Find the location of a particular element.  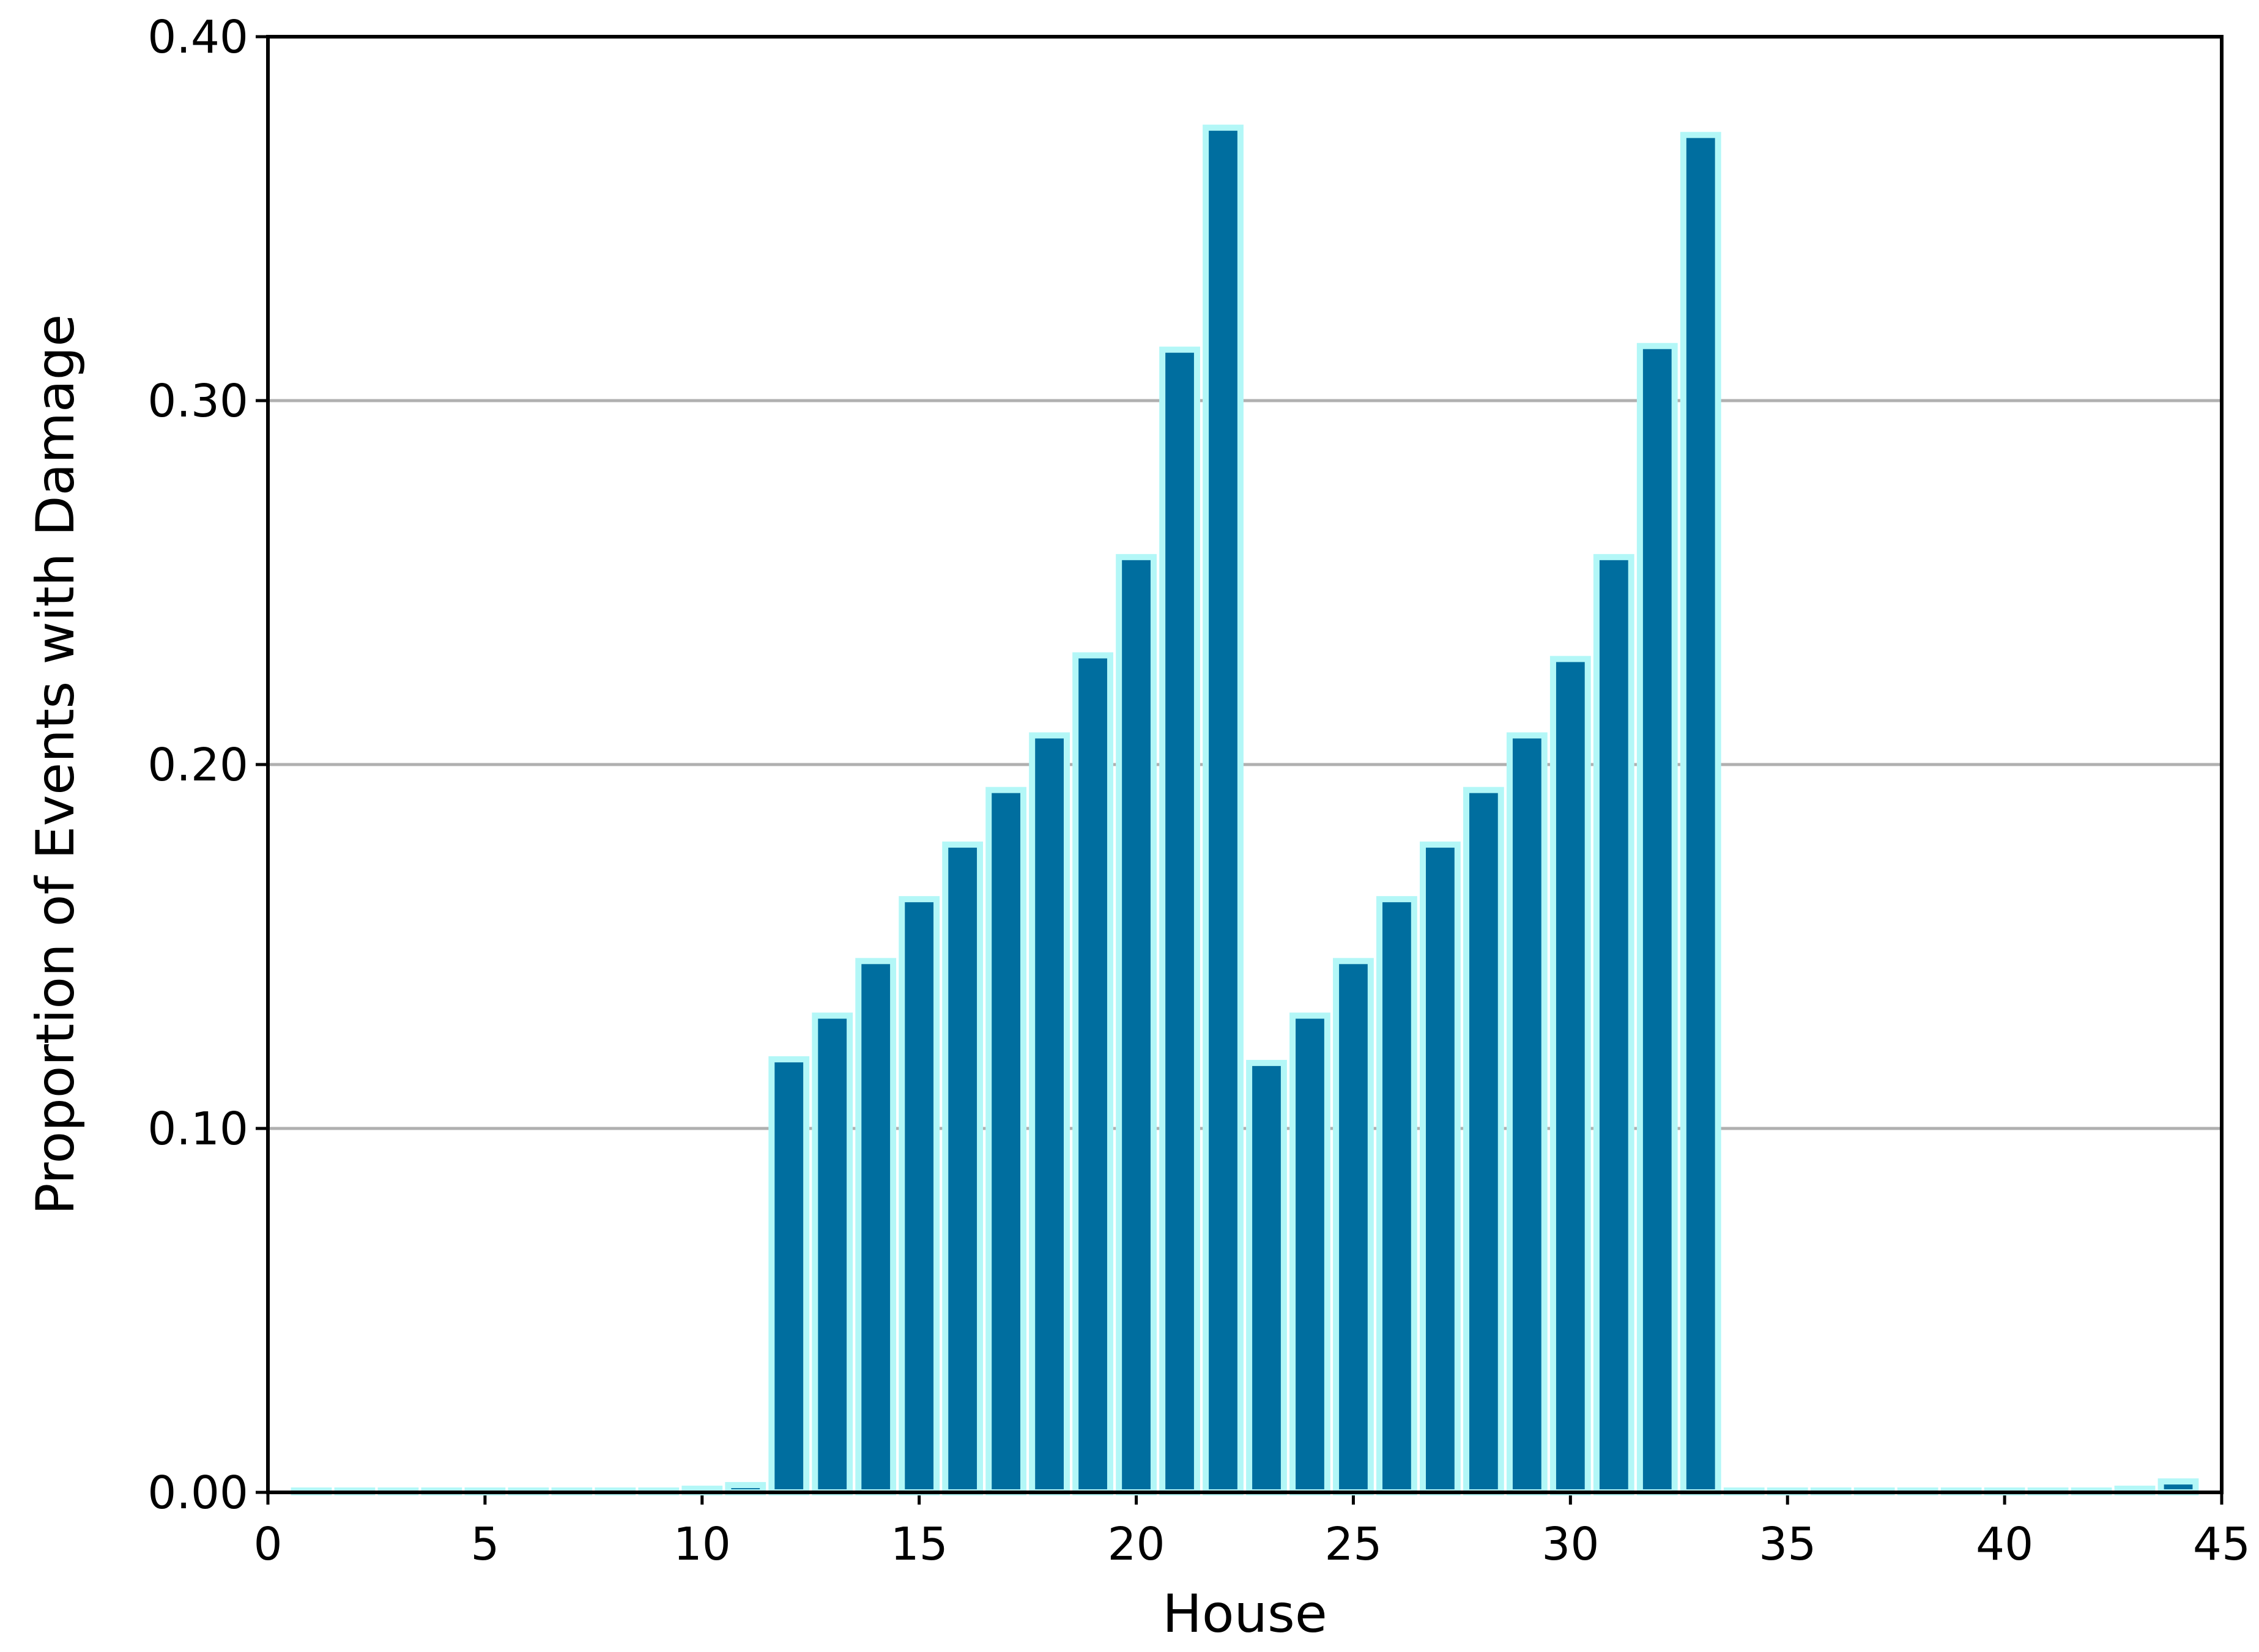

x-tick-label: 40 is located at coordinates (2005, 1544).